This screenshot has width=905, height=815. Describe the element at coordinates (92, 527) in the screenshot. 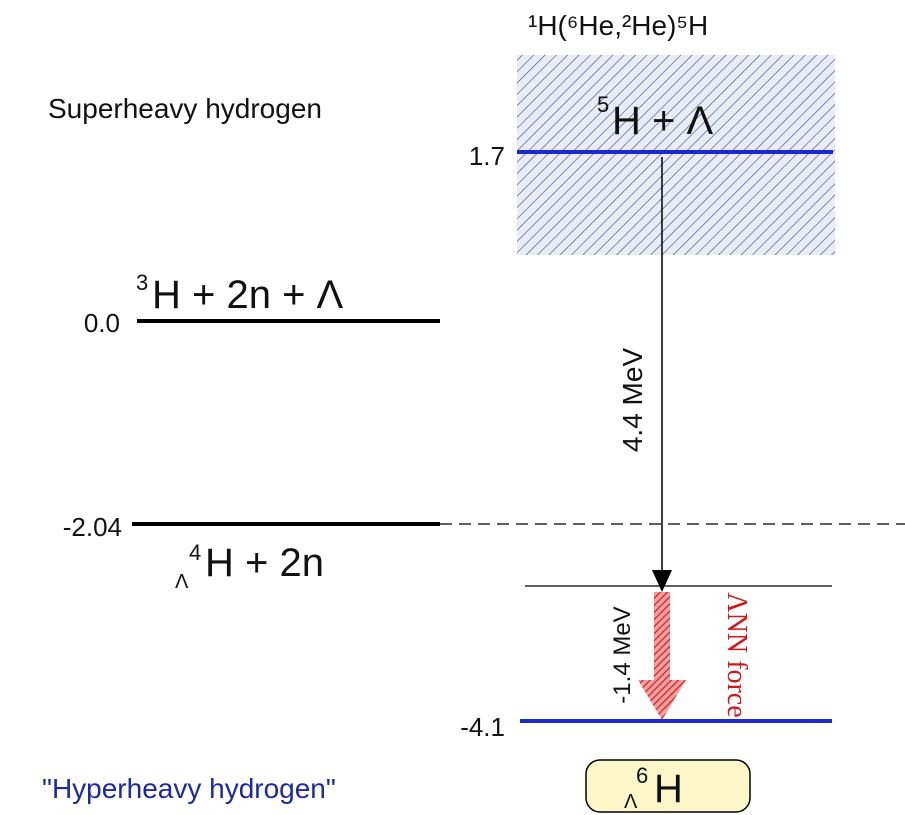

I see `energy-label: -2.04` at that location.